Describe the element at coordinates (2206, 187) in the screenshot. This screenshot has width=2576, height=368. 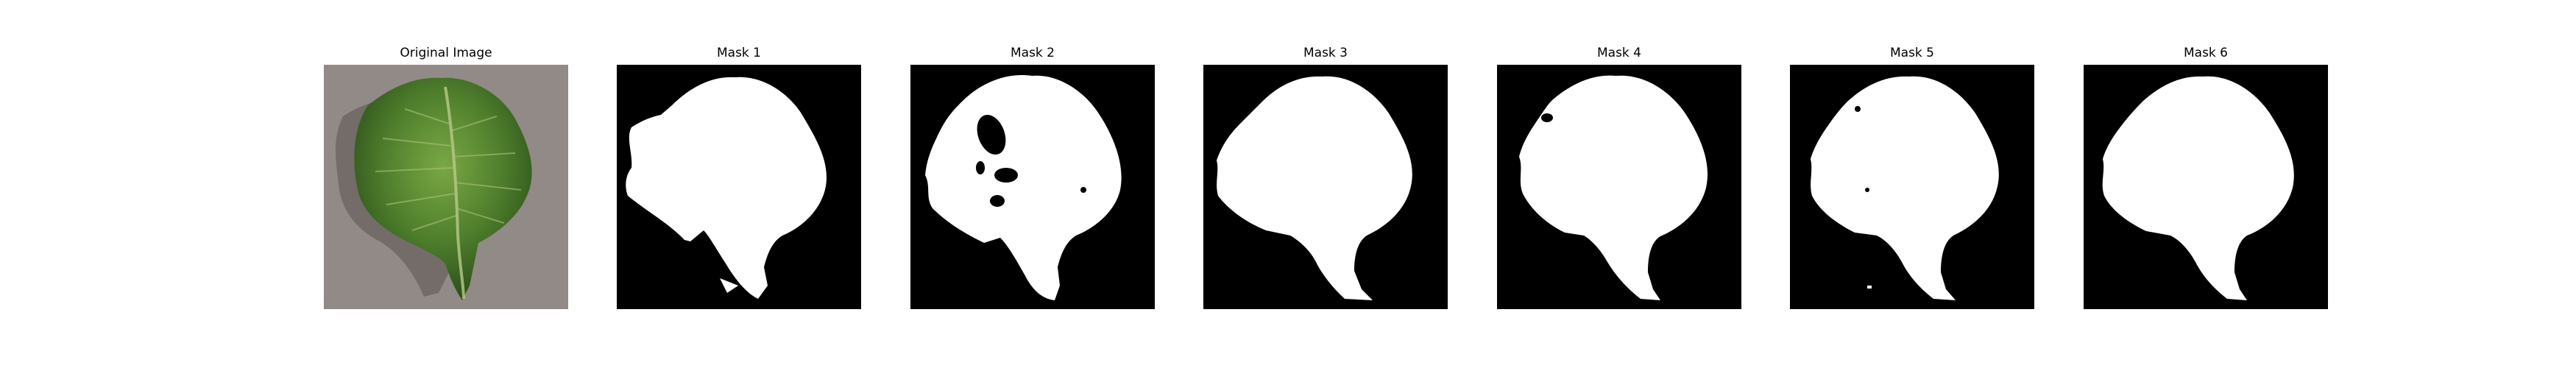
I see `mask-6-image` at that location.